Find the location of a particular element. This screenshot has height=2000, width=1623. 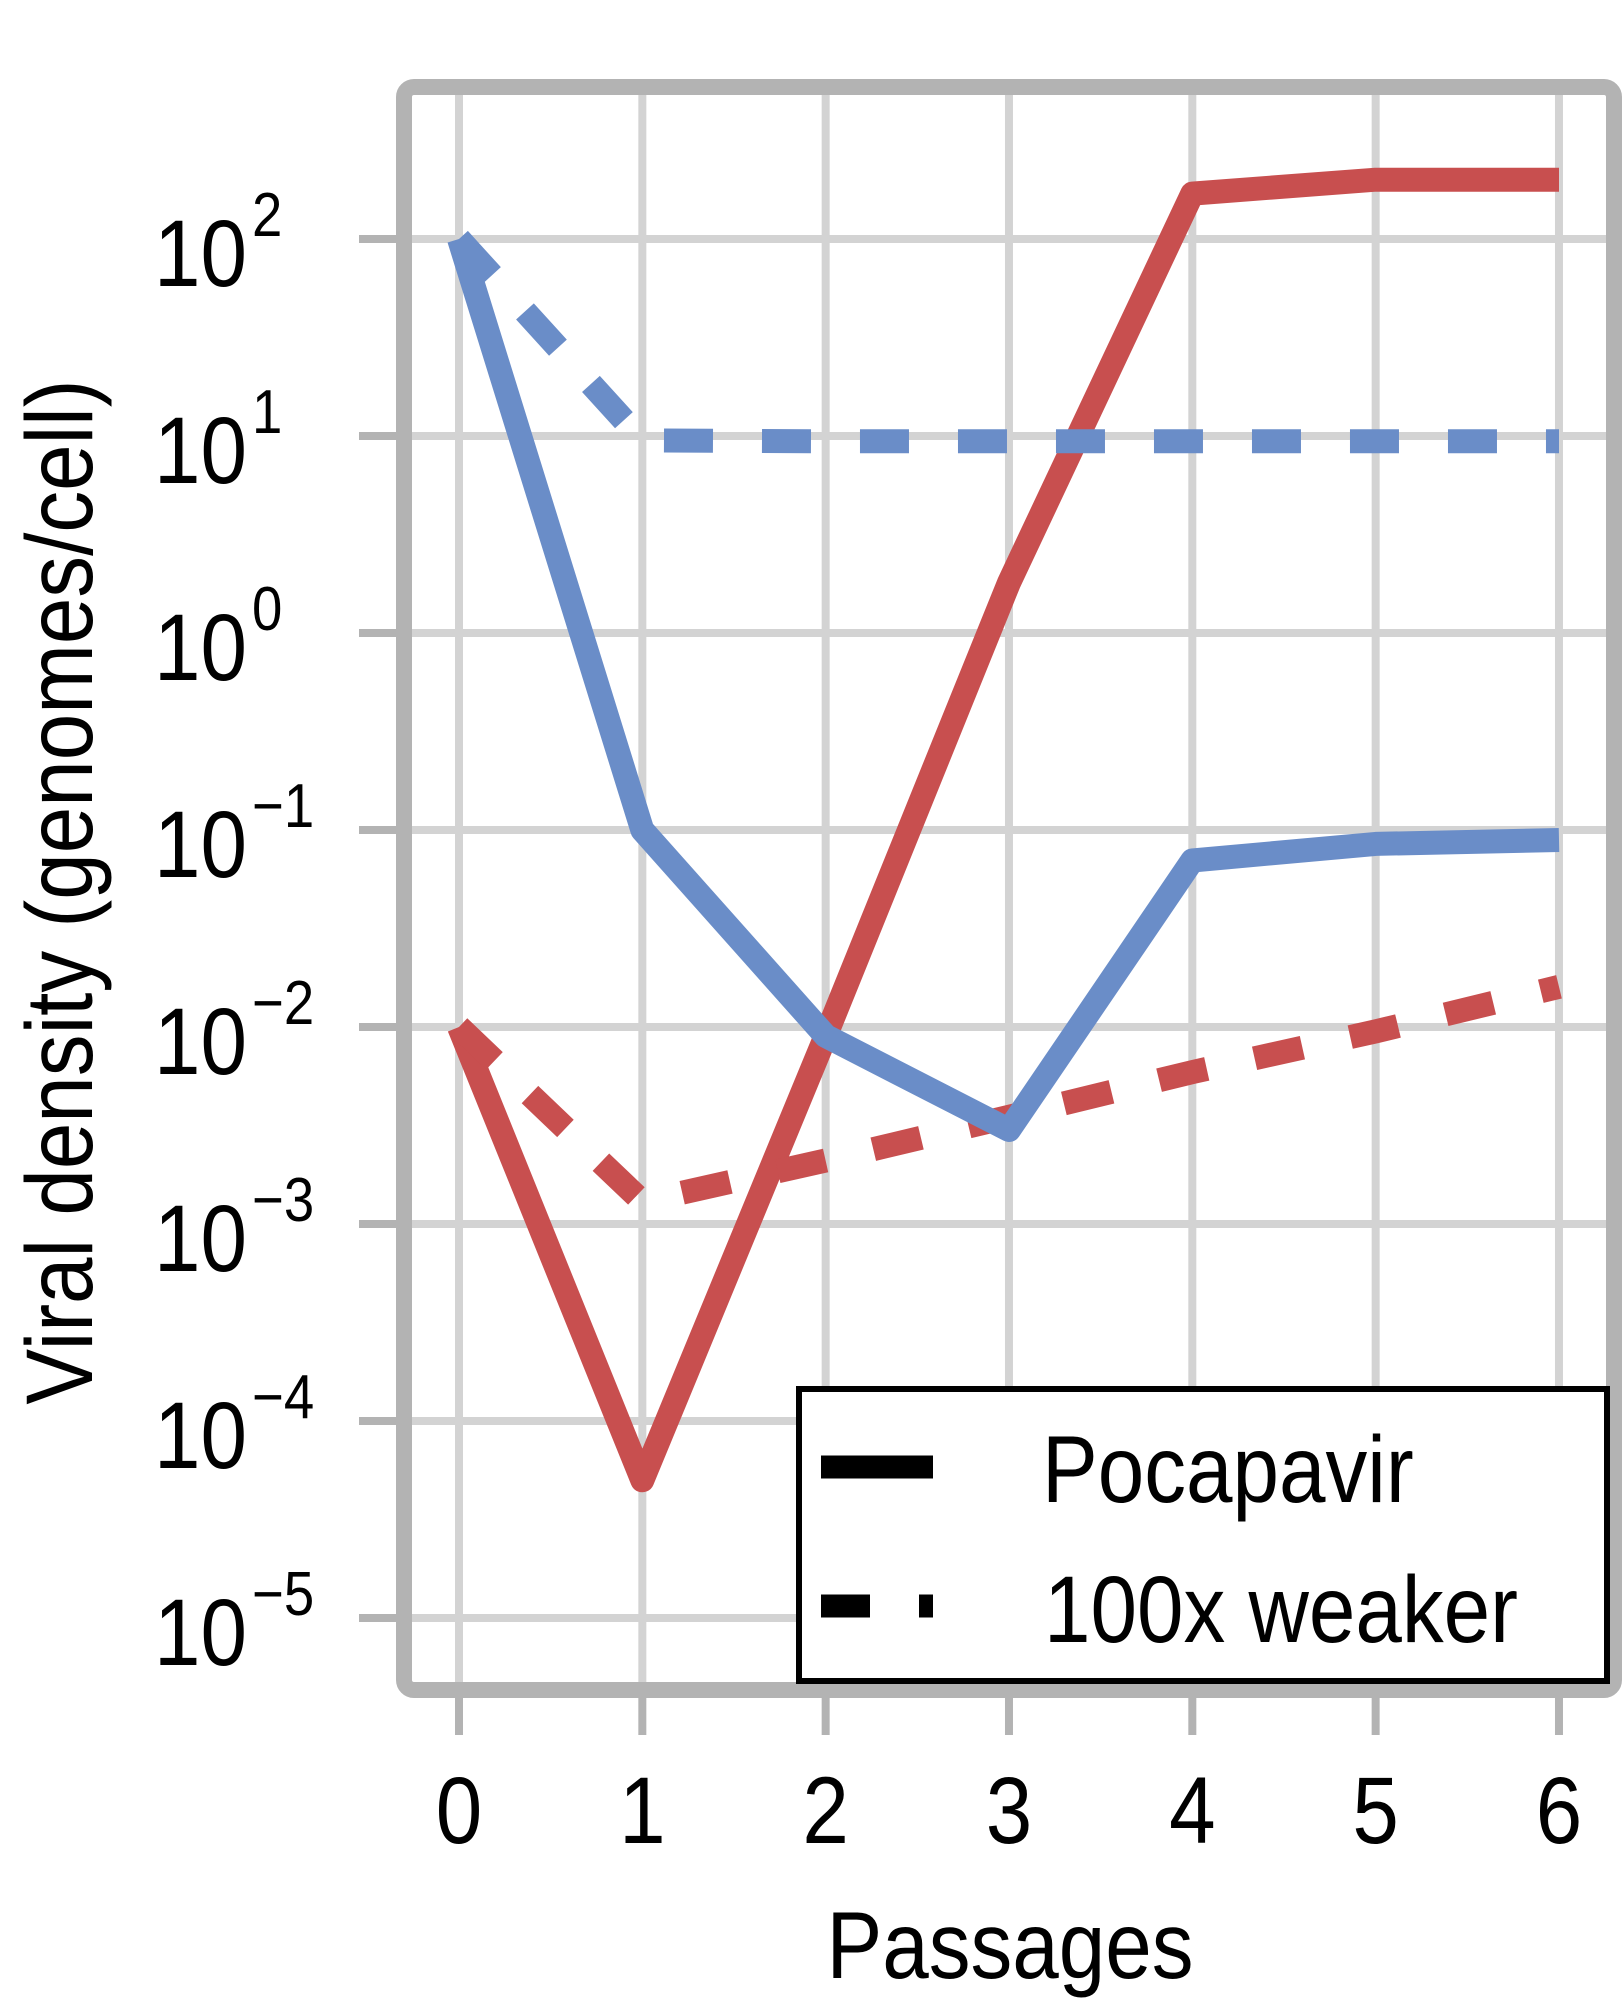

y-tick-label-exponent: −2 is located at coordinates (283, 1003).